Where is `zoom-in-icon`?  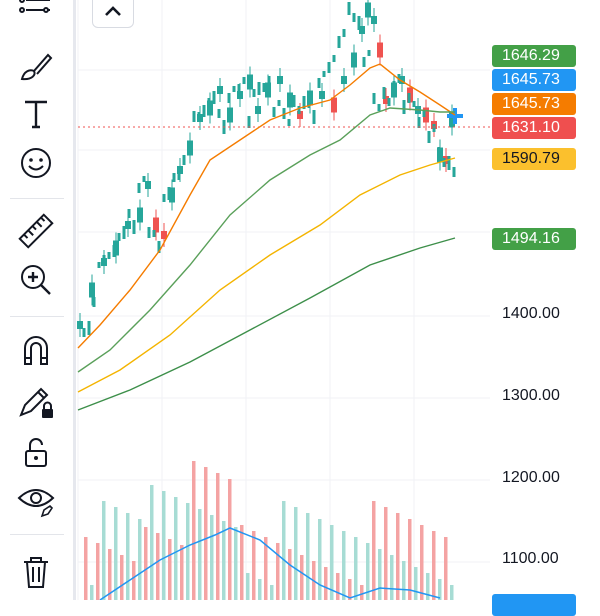
zoom-in-icon is located at coordinates (36, 280).